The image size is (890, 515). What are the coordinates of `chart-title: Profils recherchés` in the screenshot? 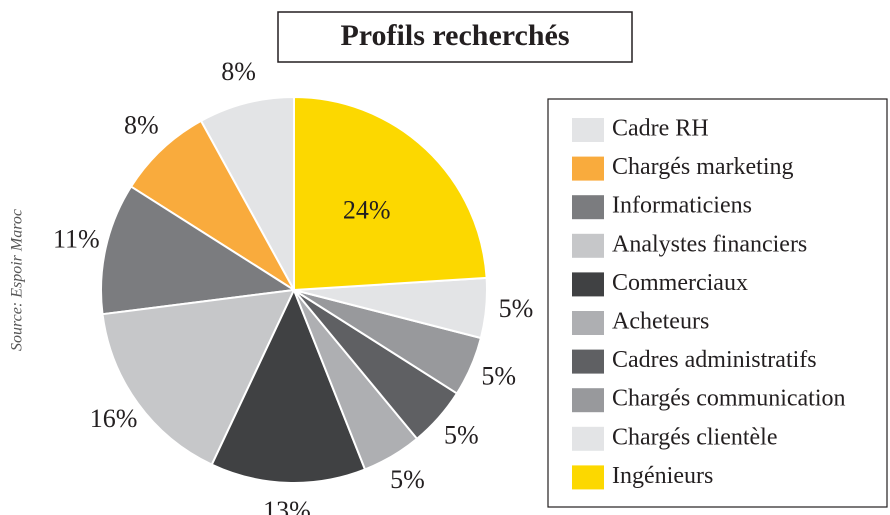 It's located at (454, 35).